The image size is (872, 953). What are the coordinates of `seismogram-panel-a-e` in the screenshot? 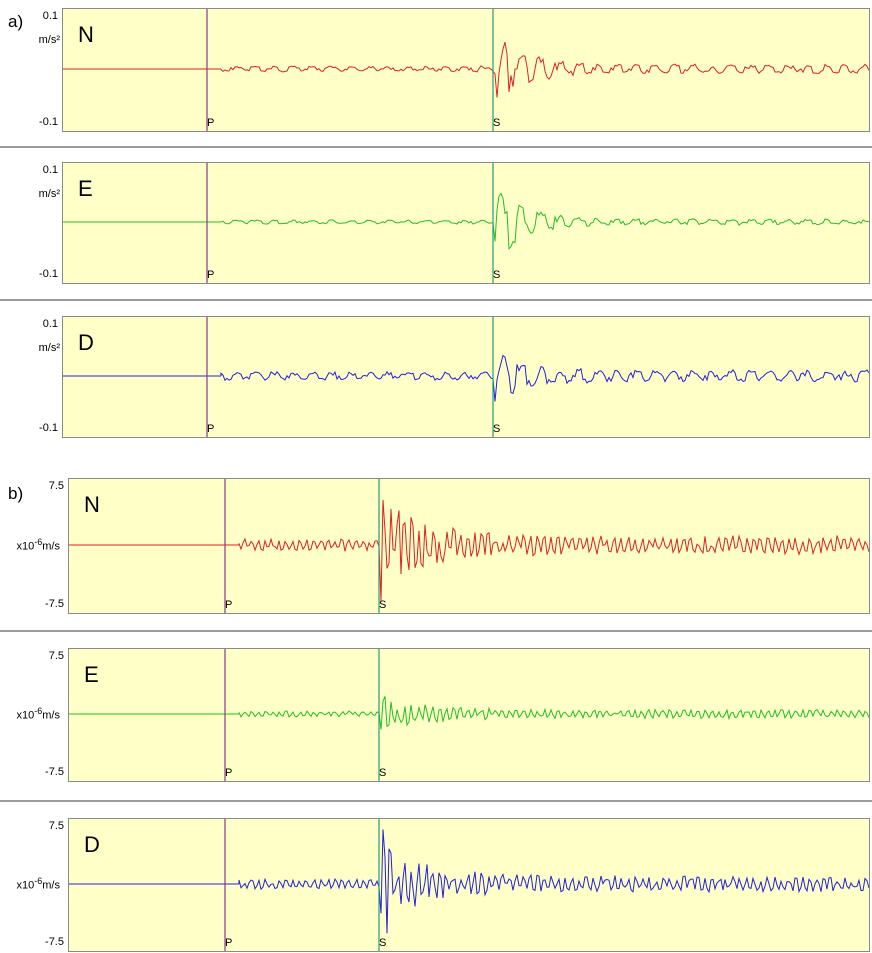 It's located at (466, 223).